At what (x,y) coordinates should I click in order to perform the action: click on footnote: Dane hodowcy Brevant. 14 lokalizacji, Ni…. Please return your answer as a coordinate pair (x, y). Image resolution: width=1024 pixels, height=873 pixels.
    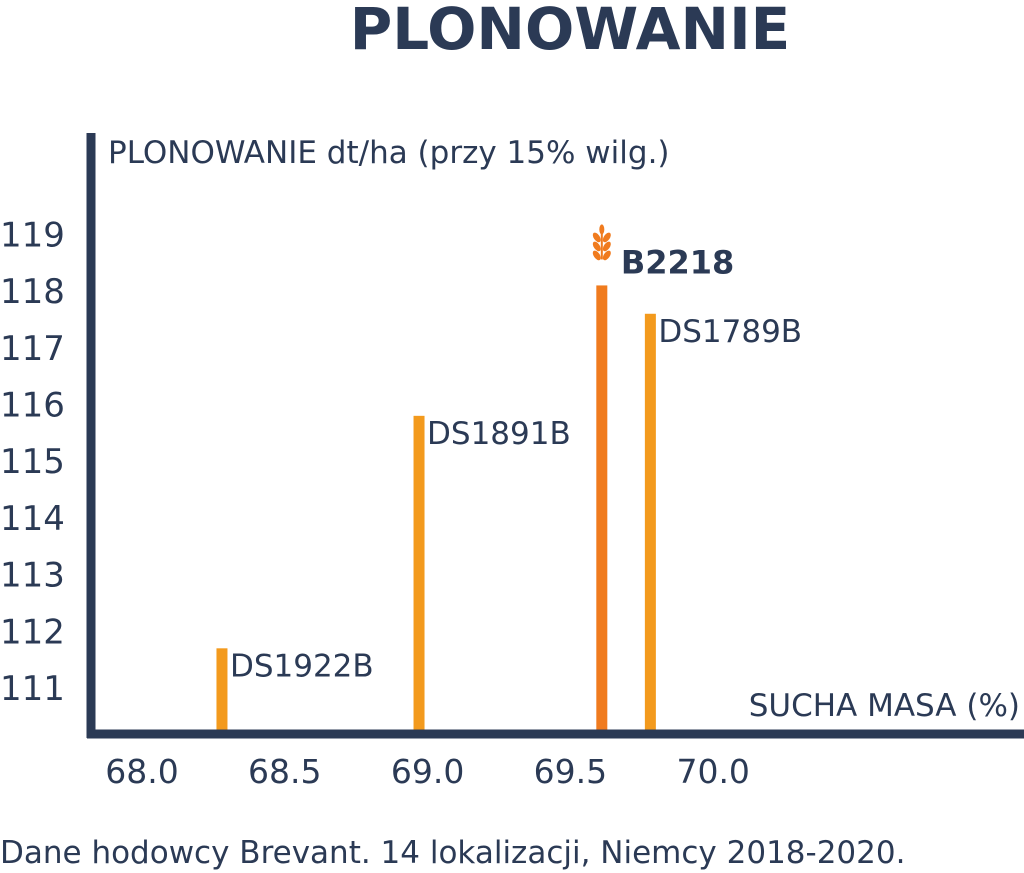
    Looking at the image, I should click on (453, 853).